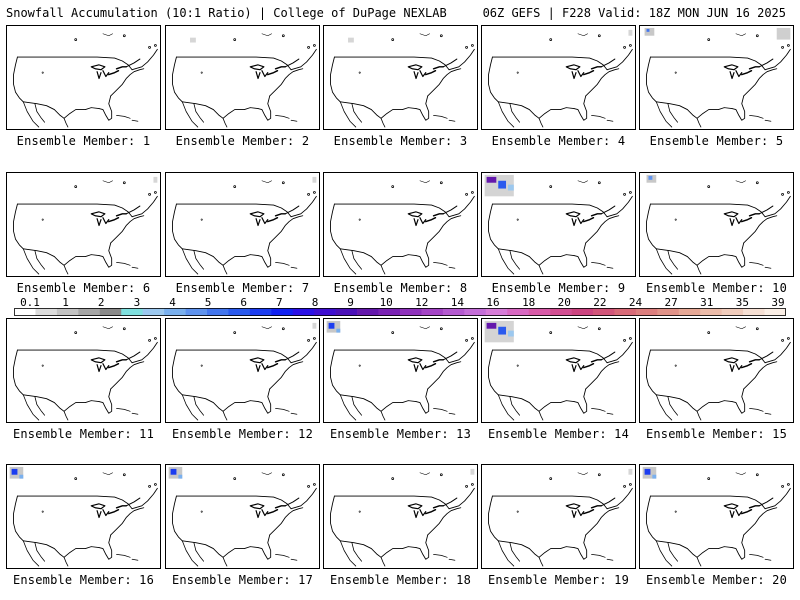 The width and height of the screenshot is (800, 600). I want to click on colorbar-tick-label: 3, so click(137, 303).